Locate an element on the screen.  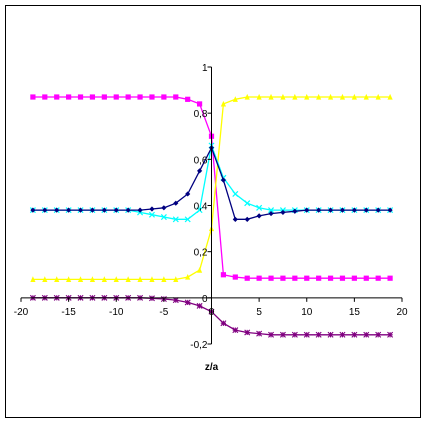
y-tick-label: 0,8 is located at coordinates (201, 114).